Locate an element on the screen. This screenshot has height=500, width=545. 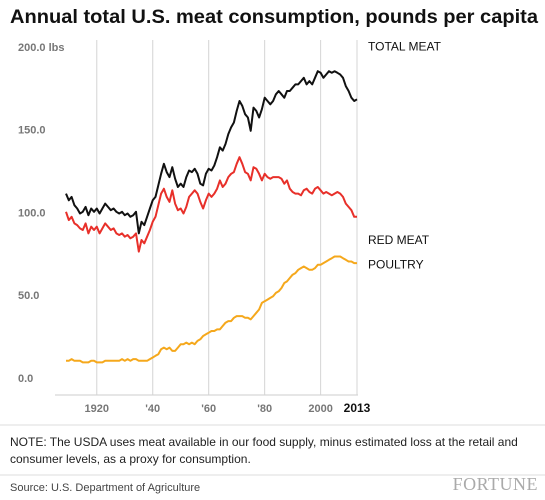
x-tick-label: 2000 is located at coordinates (320, 409).